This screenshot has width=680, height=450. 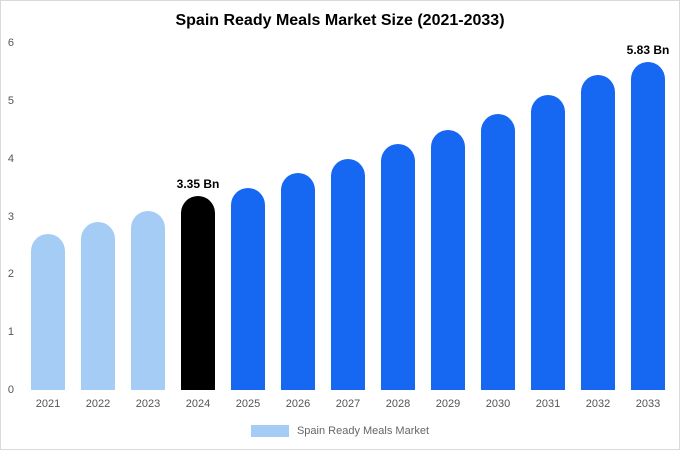 I want to click on x-axis-tick-label: 2028, so click(x=398, y=404).